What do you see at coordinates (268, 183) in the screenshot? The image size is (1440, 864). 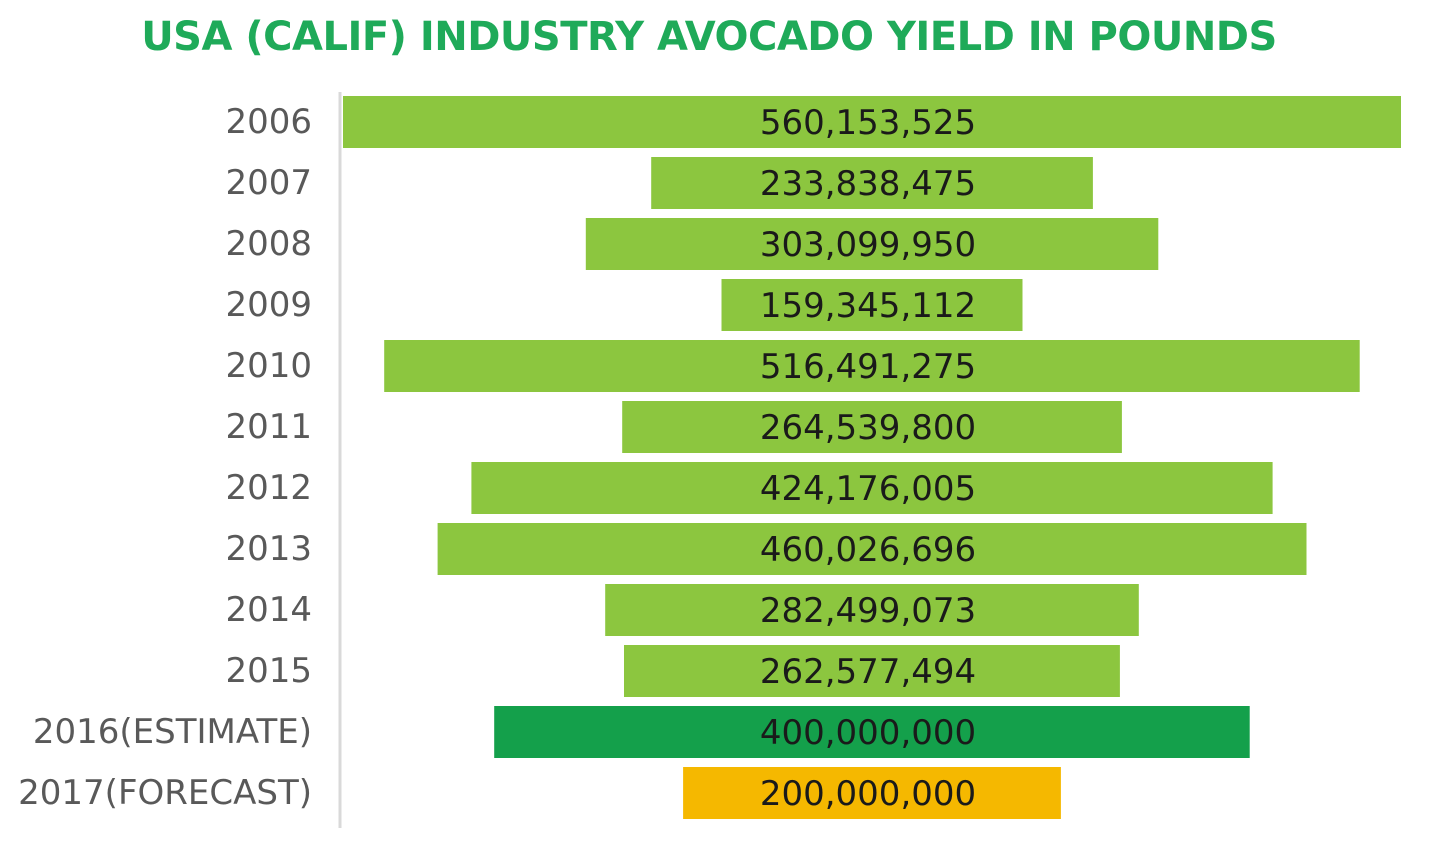 I see `category-label: 2007` at bounding box center [268, 183].